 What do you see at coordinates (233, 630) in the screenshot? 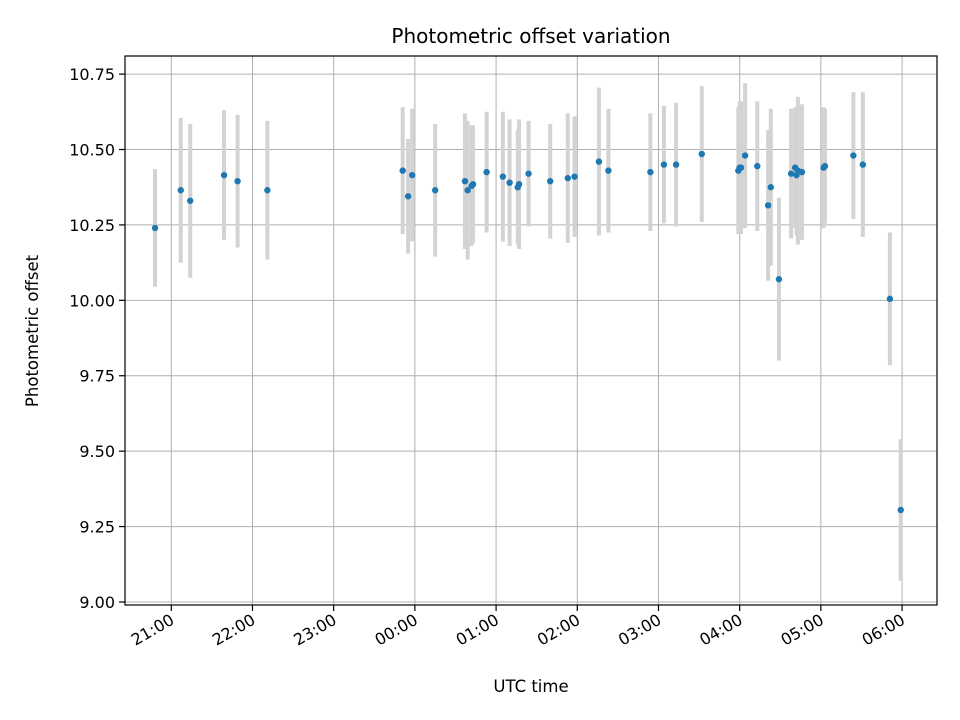
I see `x-tick-label: 22:00` at bounding box center [233, 630].